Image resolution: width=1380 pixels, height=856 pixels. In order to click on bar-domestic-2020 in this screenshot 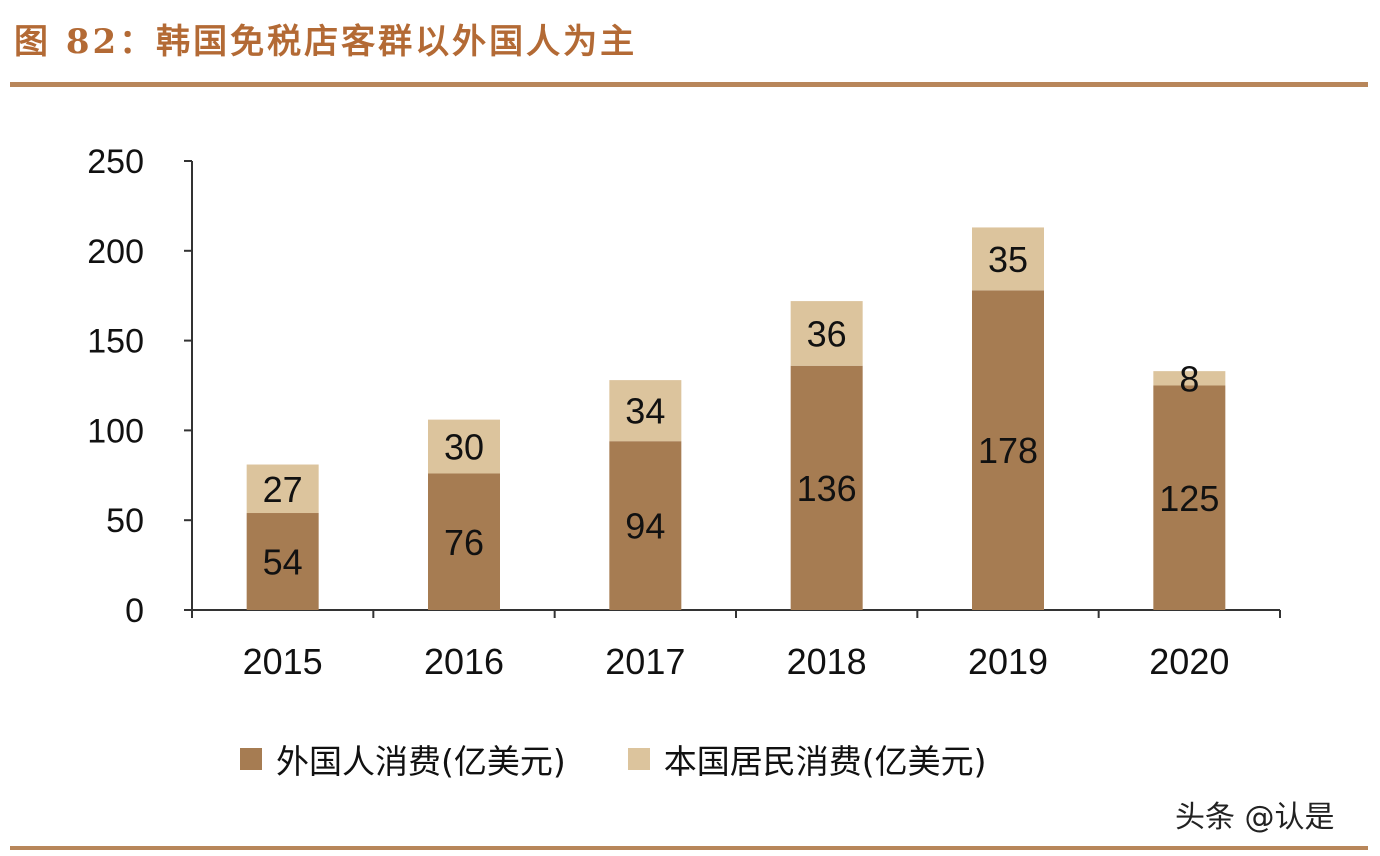, I will do `click(1189, 378)`.